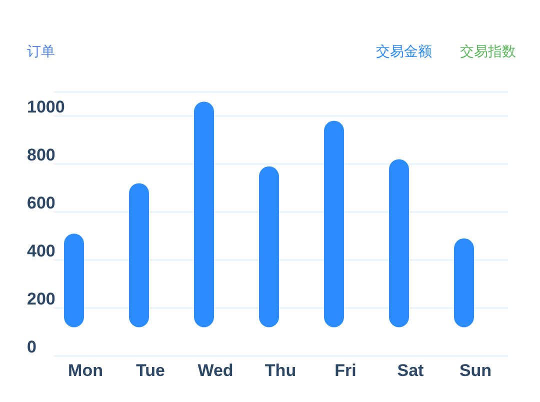 This screenshot has height=402, width=540. Describe the element at coordinates (41, 52) in the screenshot. I see `y-axis-title: 订单` at that location.